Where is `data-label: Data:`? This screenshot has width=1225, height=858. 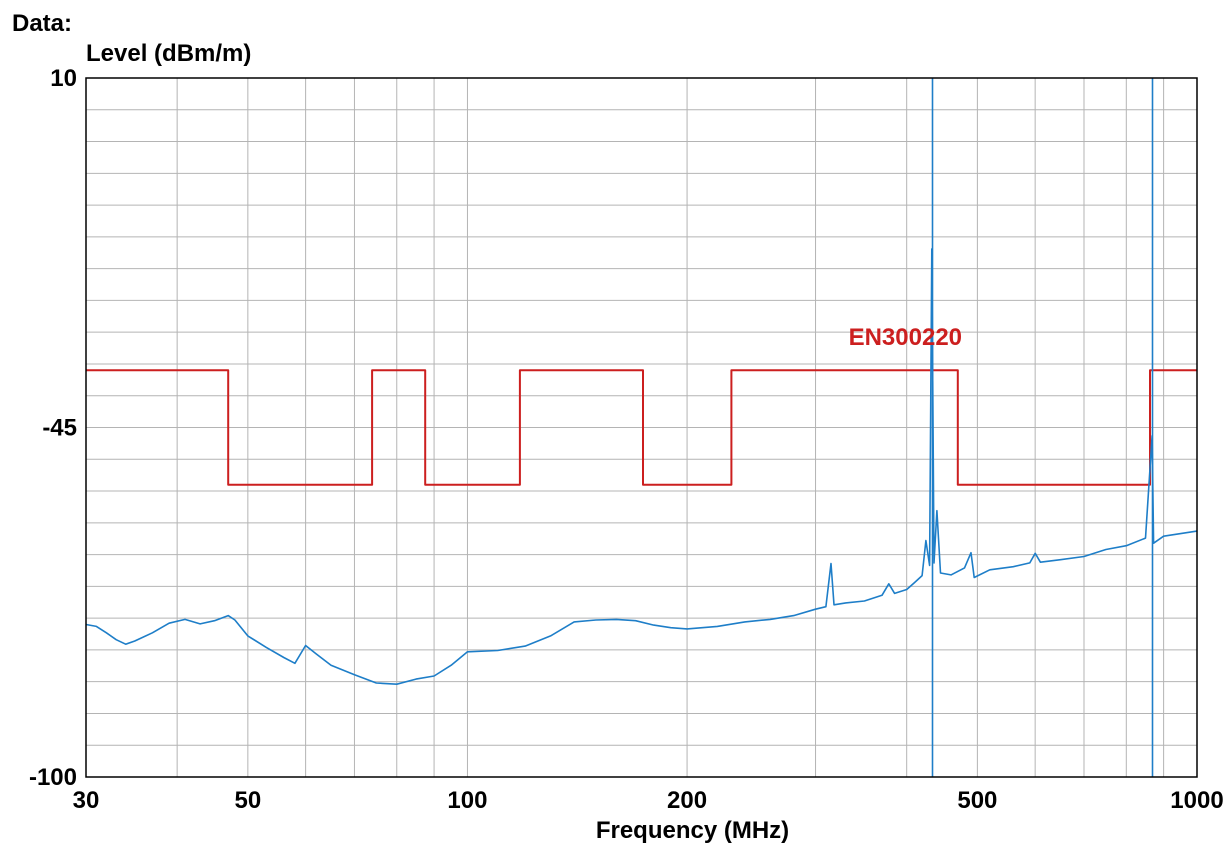
data-label: Data: is located at coordinates (42, 23).